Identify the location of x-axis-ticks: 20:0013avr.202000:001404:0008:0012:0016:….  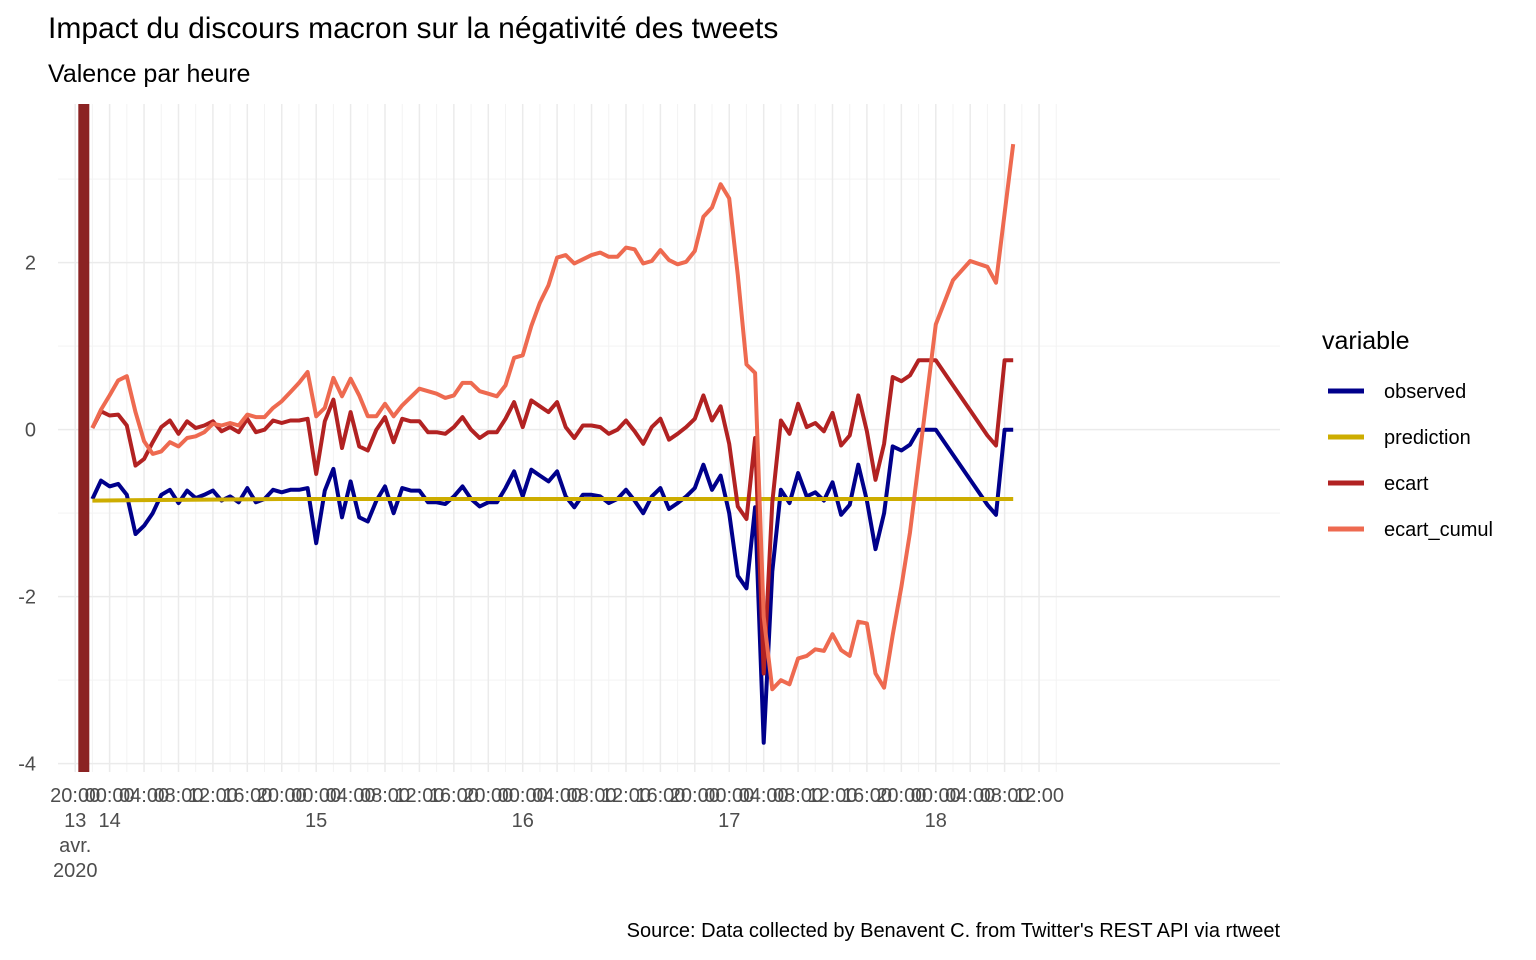
(557, 833).